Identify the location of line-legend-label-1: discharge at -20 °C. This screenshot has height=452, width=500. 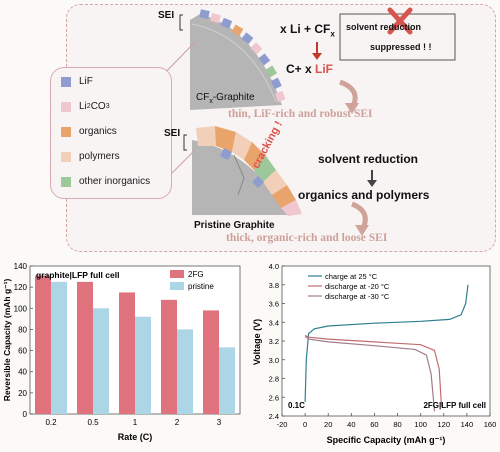
(357, 286).